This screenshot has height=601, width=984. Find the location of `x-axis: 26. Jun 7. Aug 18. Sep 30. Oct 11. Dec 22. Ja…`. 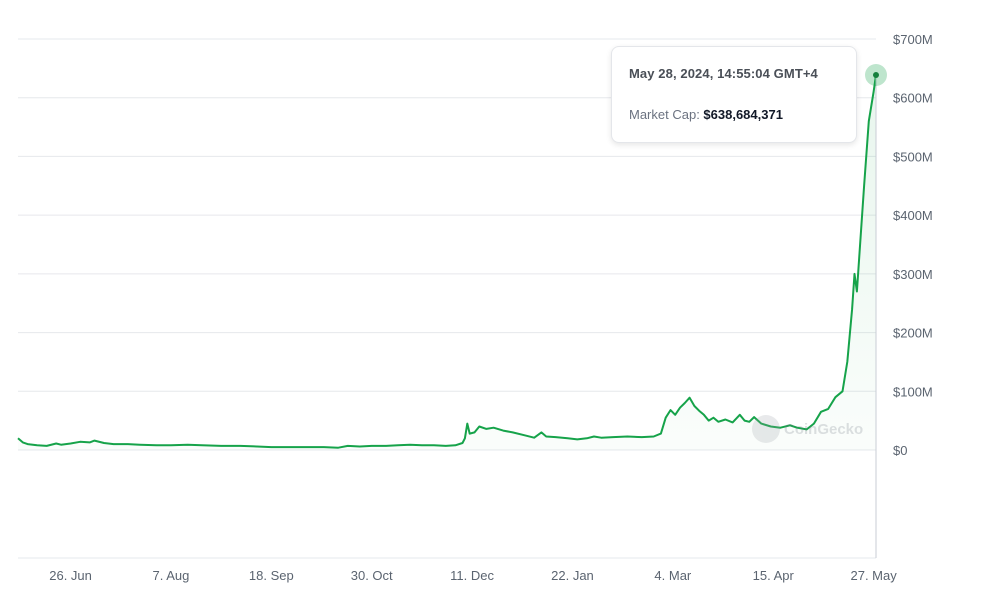

x-axis: 26. Jun 7. Aug 18. Sep 30. Oct 11. Dec 22. Ja… is located at coordinates (473, 575).